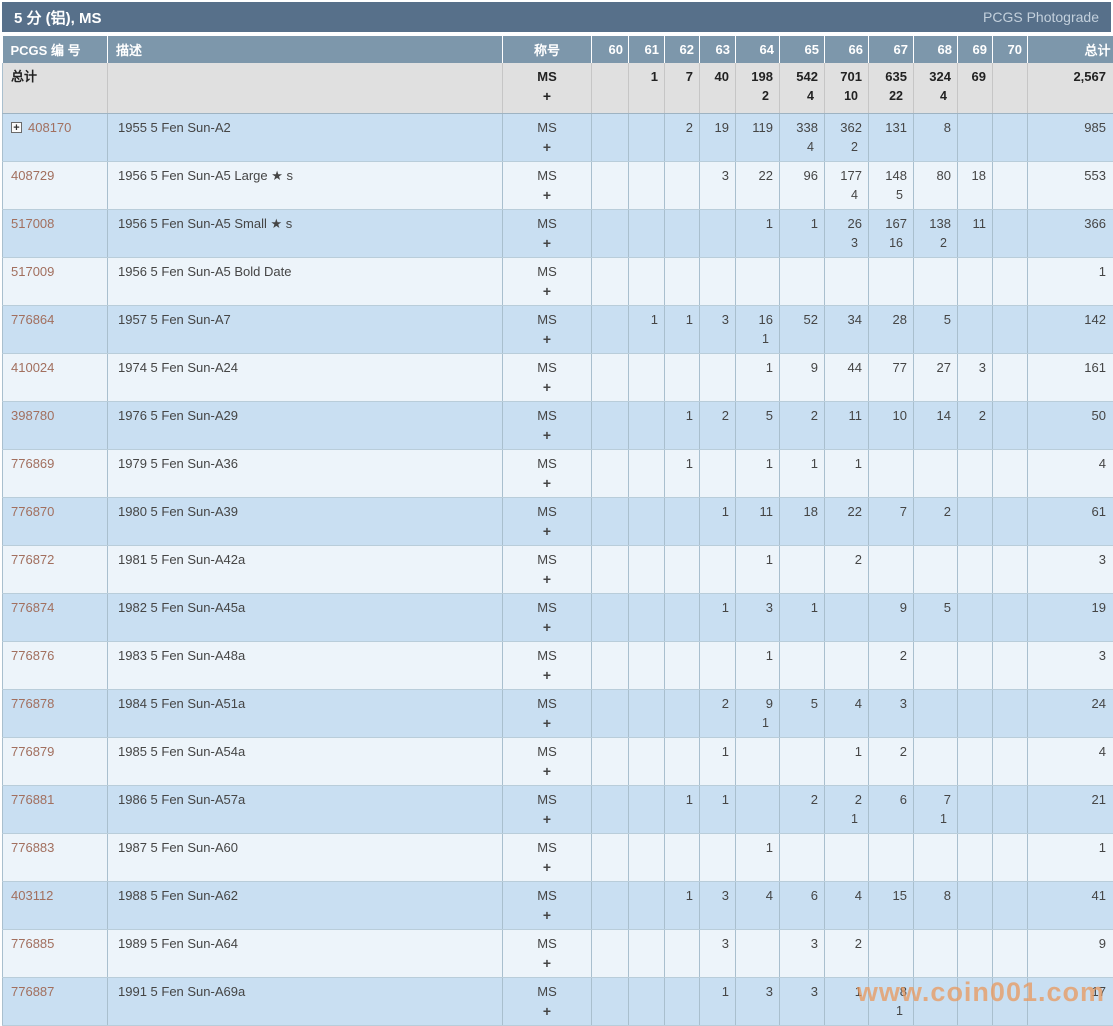 This screenshot has width=1113, height=1026. What do you see at coordinates (32, 799) in the screenshot?
I see `pcgs-number-link: 776881` at bounding box center [32, 799].